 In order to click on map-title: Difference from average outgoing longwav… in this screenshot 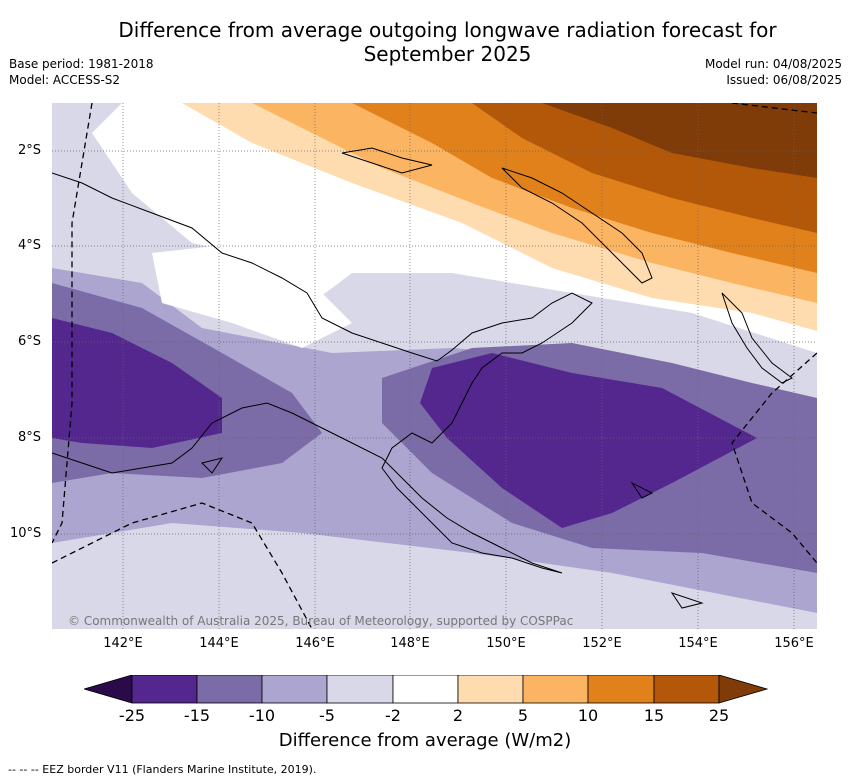, I will do `click(425, 42)`.